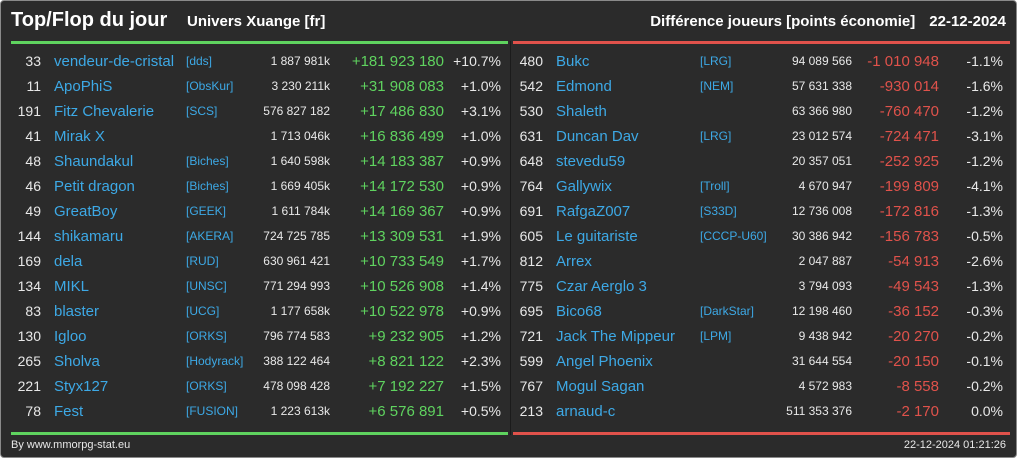  Describe the element at coordinates (913, 336) in the screenshot. I see `points-difference: -20 270` at that location.